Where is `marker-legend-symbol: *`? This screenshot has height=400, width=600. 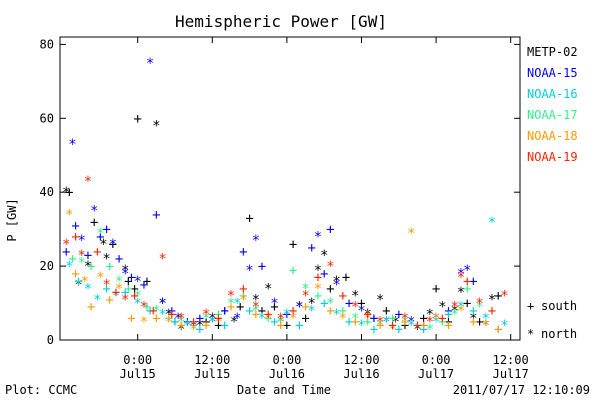
marker-legend-symbol: * is located at coordinates (530, 334).